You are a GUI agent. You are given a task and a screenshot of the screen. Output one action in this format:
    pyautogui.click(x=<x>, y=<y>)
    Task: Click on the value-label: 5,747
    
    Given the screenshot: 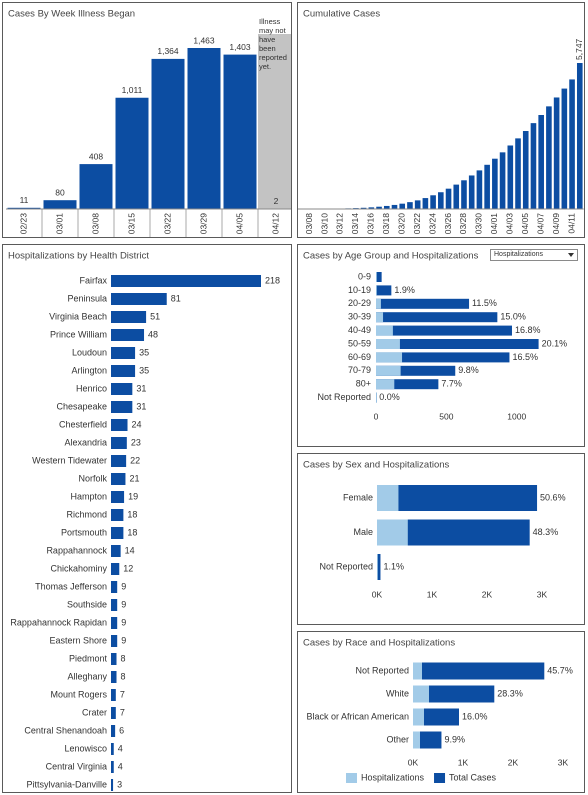 What is the action you would take?
    pyautogui.click(x=579, y=49)
    